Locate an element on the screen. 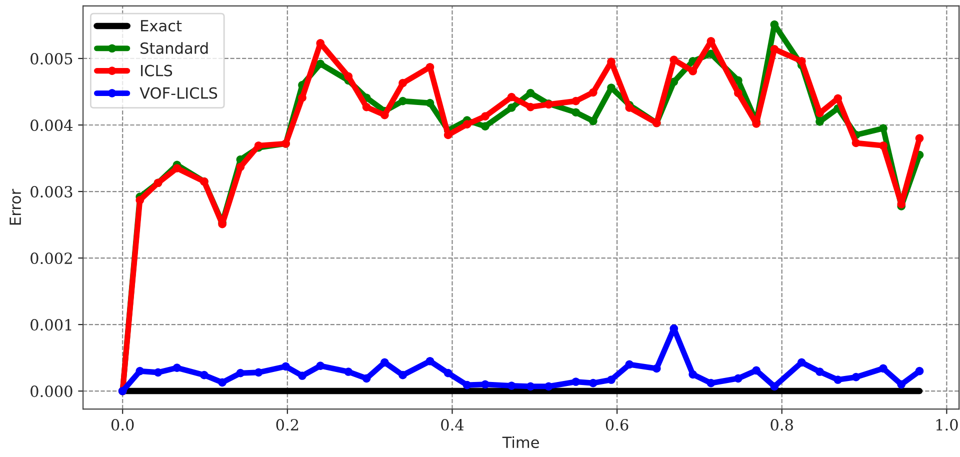 This screenshot has width=960, height=457. legend-label: Exact is located at coordinates (161, 26).